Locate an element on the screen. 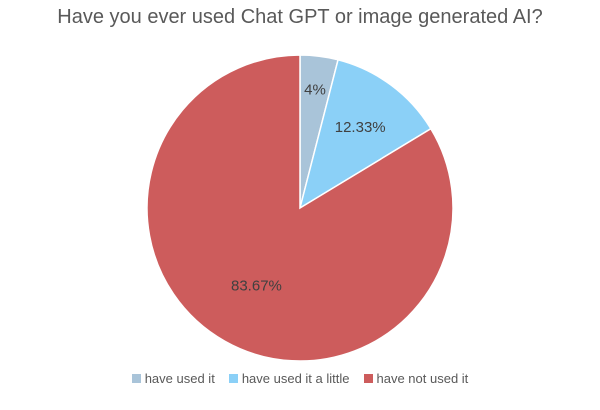  slice-data-label: 83.67% is located at coordinates (256, 285).